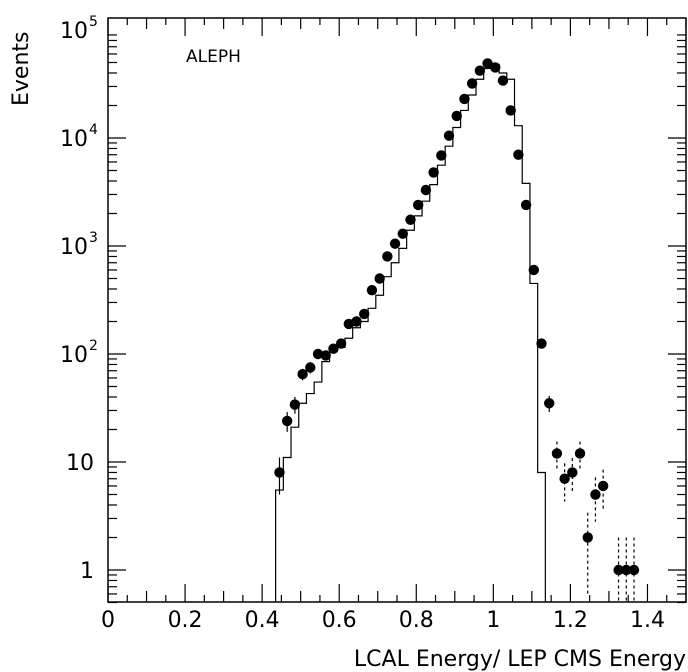  I want to click on x-tick-label: 0.4, so click(262, 620).